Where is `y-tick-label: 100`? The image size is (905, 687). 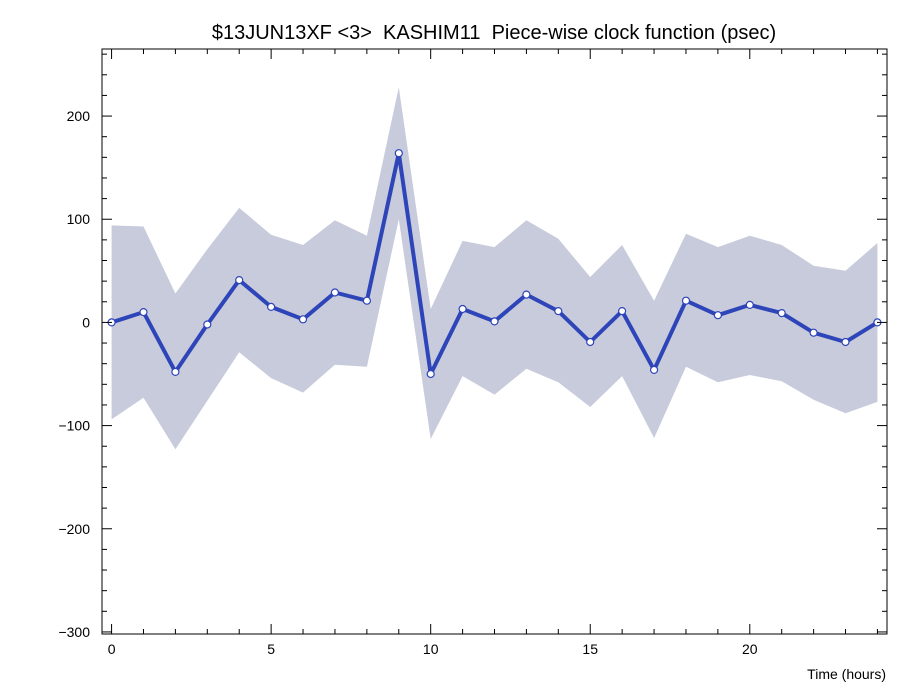
y-tick-label: 100 is located at coordinates (79, 219).